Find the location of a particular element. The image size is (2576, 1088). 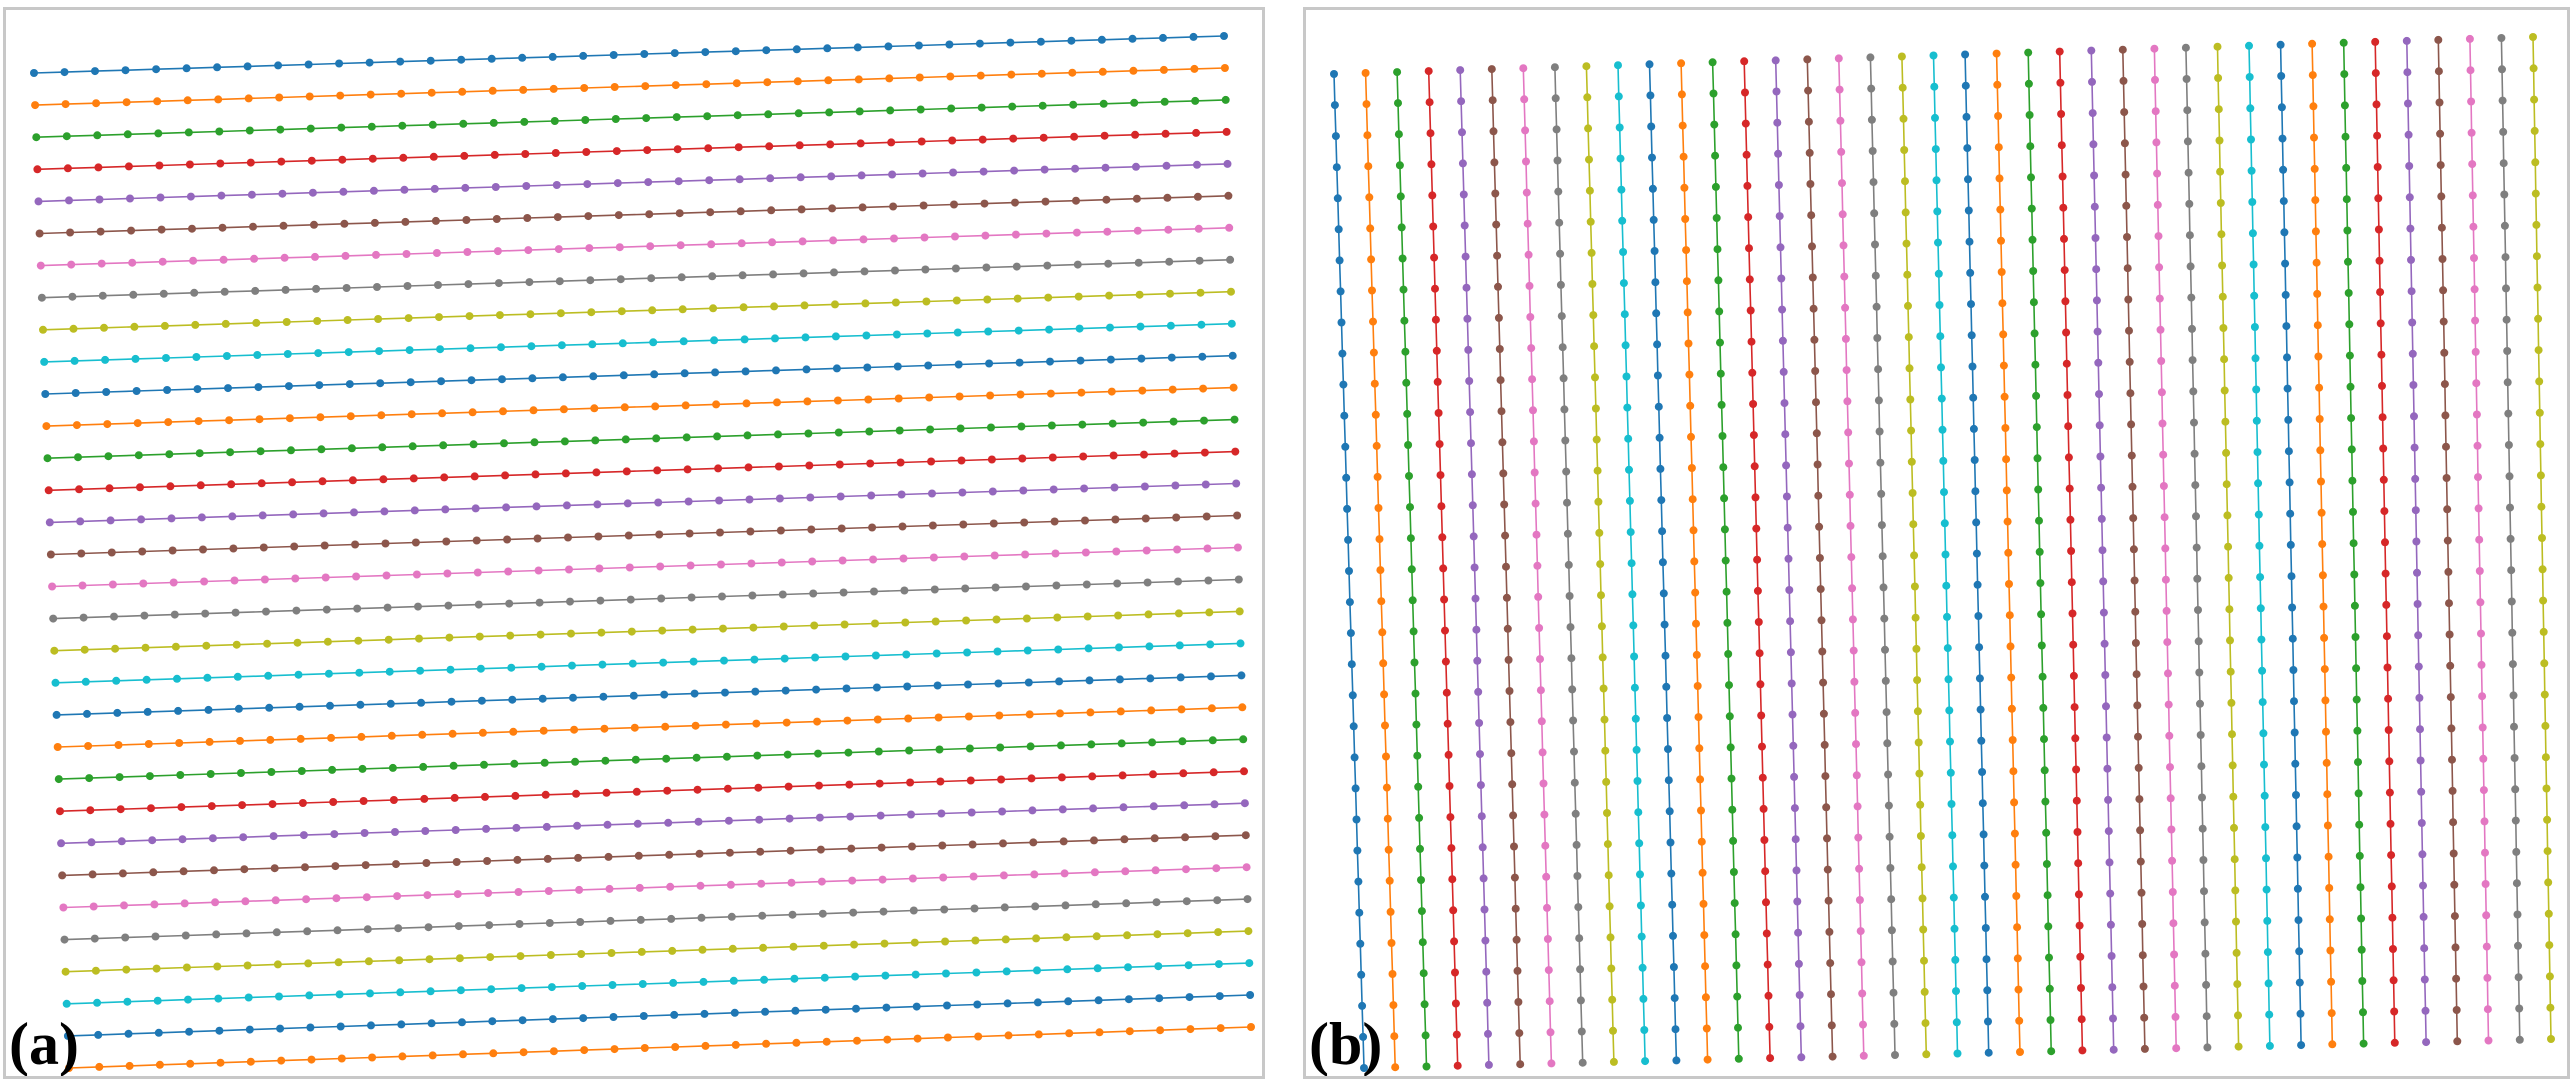

panel-b-series-27-point is located at coordinates (2173, 923).